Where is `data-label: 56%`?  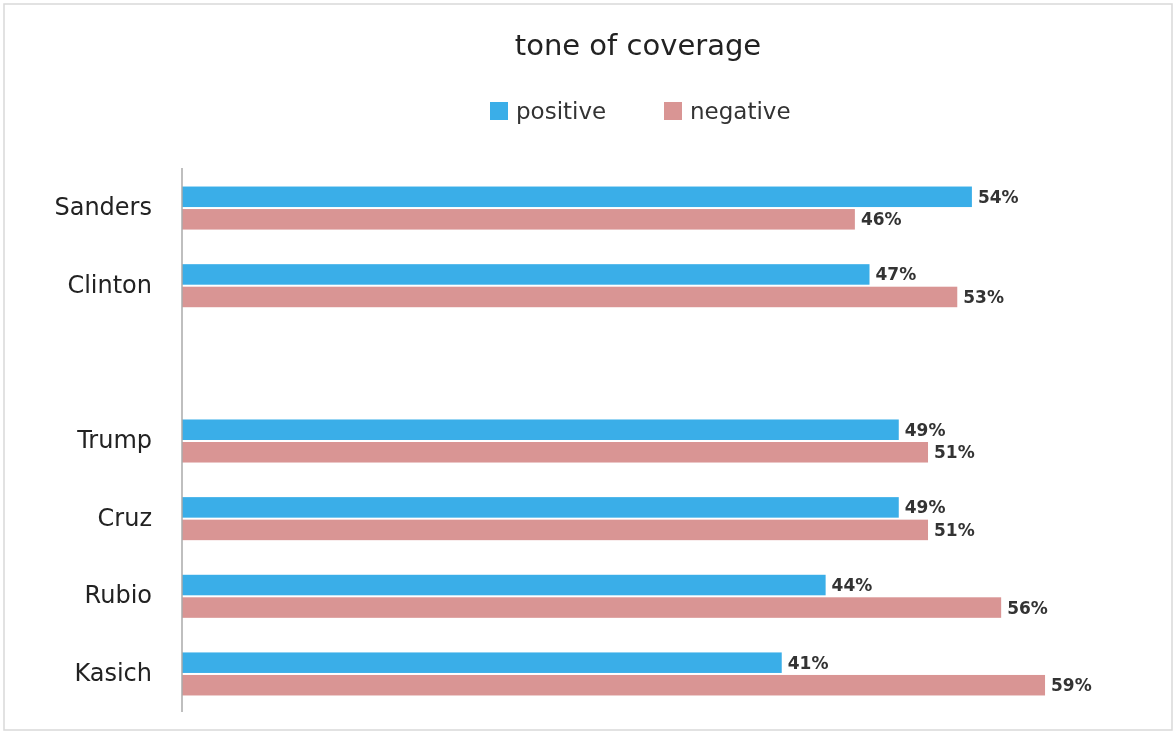 data-label: 56% is located at coordinates (1027, 607).